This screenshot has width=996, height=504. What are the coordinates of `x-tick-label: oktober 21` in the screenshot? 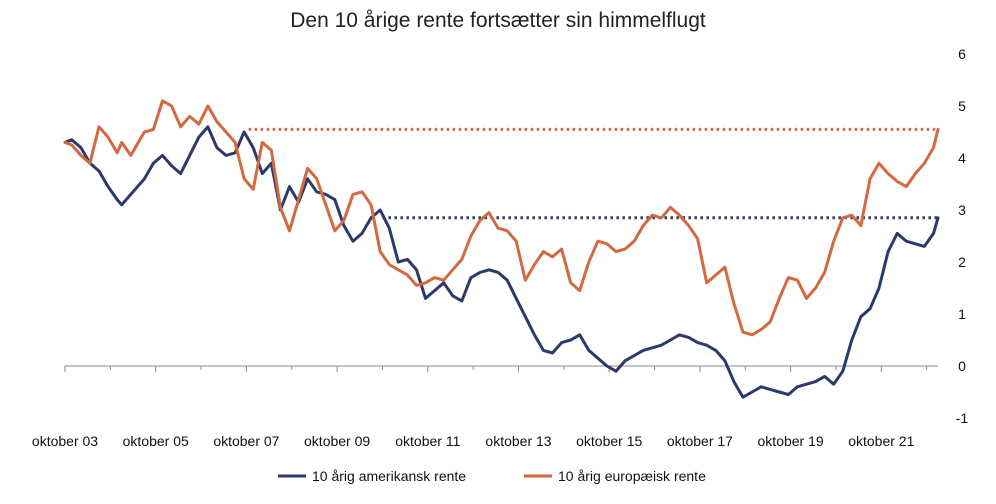 It's located at (881, 441).